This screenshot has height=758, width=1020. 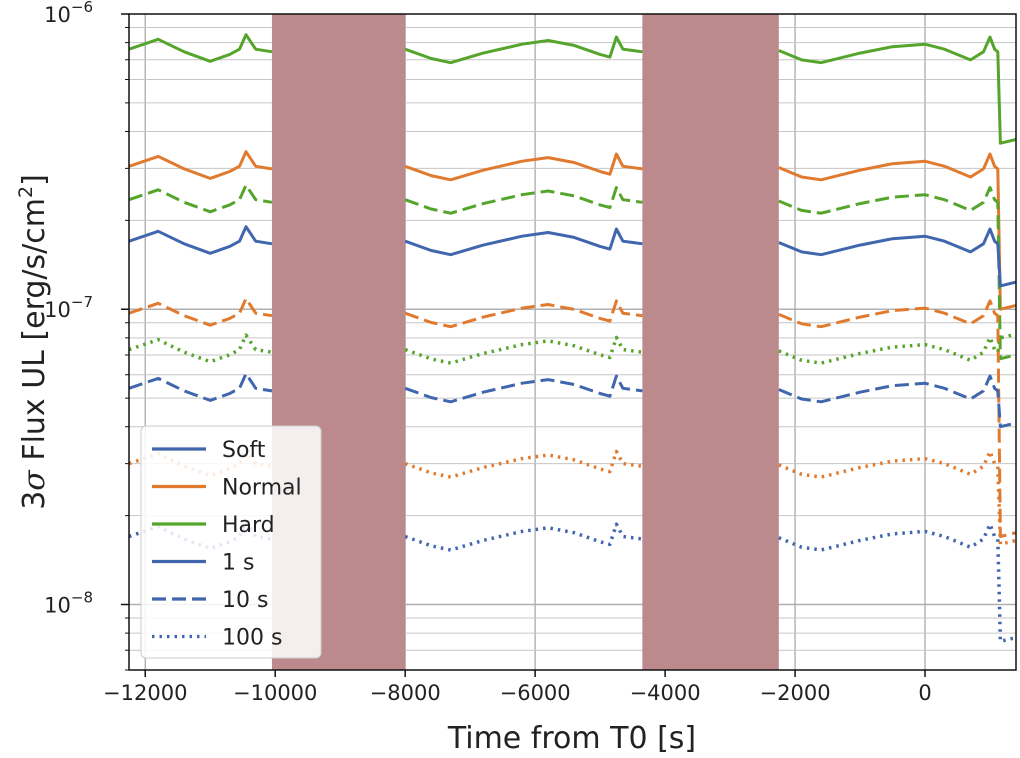 What do you see at coordinates (535, 693) in the screenshot?
I see `x-tick-label: −6000` at bounding box center [535, 693].